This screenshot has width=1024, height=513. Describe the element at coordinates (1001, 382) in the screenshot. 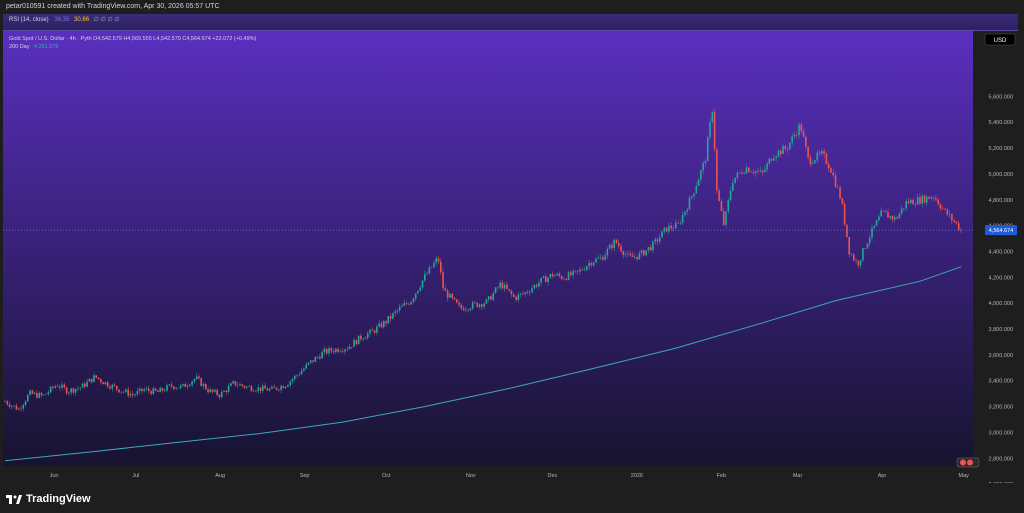

I see `price-tick-label: 3,400.000` at that location.